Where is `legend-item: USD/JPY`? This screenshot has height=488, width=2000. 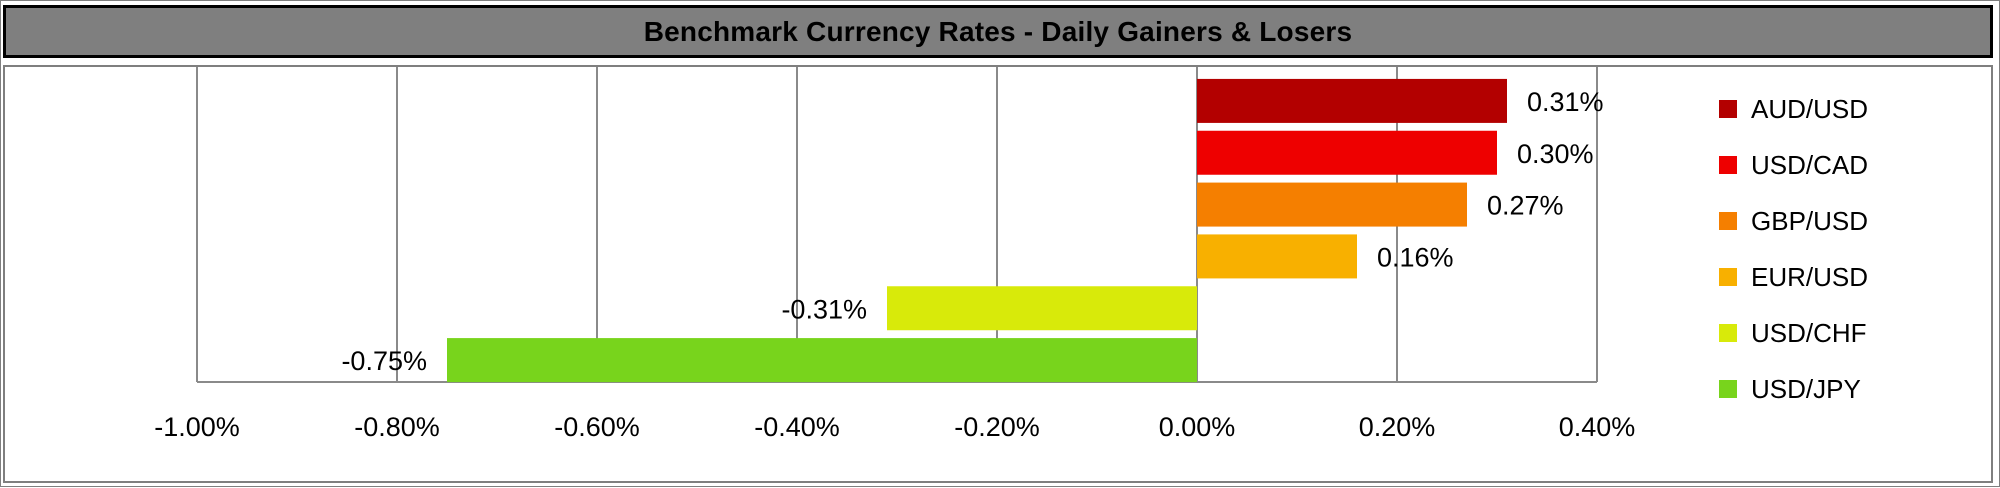
legend-item: USD/JPY is located at coordinates (1849, 389).